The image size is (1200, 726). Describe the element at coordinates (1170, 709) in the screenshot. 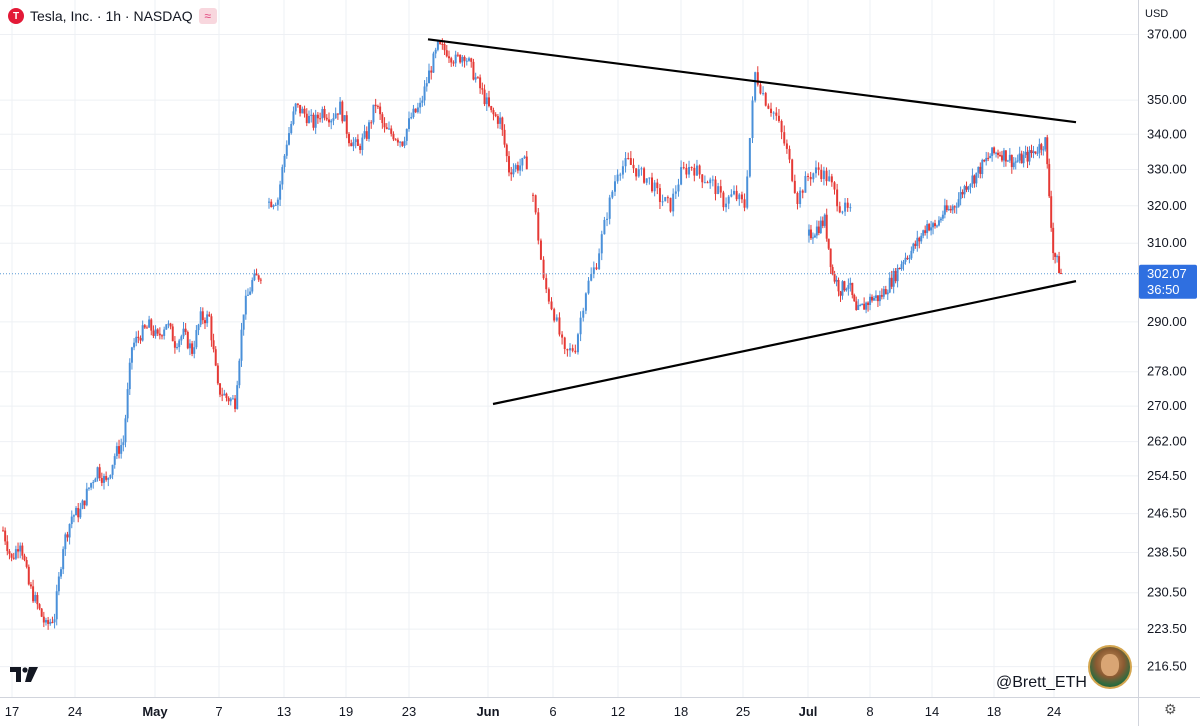

I see `settings-gear-icon: ⚙` at that location.